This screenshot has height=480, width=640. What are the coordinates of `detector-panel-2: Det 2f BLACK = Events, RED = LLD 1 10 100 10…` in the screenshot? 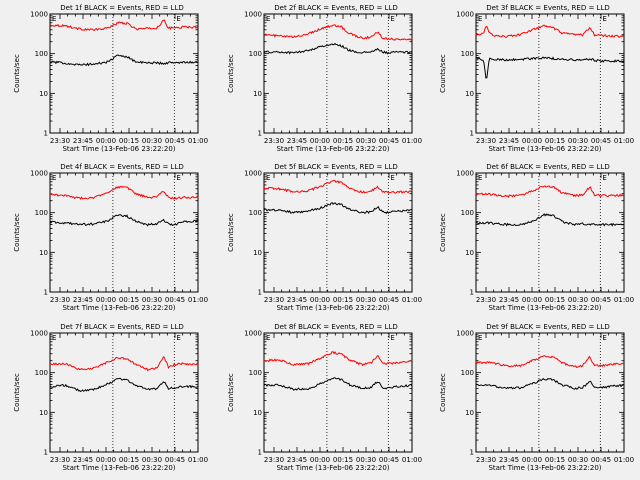 It's located at (324, 78).